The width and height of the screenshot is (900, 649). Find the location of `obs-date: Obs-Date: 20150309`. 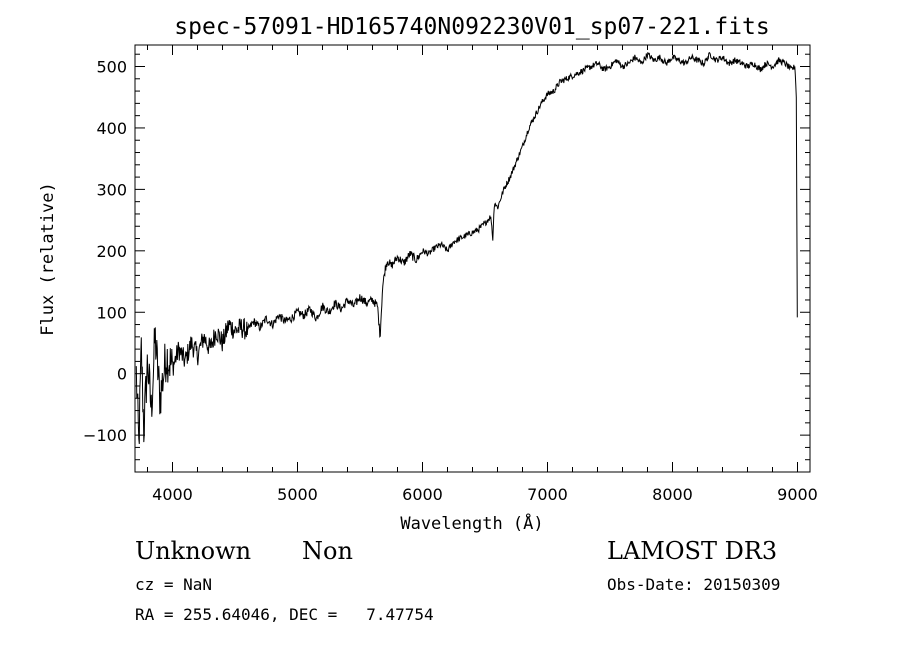

obs-date: Obs-Date: 20150309 is located at coordinates (694, 584).